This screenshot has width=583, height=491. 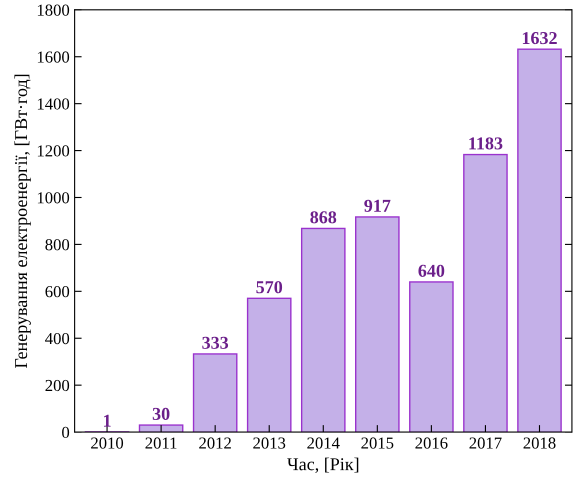 What do you see at coordinates (539, 38) in the screenshot?
I see `data-label: 1632` at bounding box center [539, 38].